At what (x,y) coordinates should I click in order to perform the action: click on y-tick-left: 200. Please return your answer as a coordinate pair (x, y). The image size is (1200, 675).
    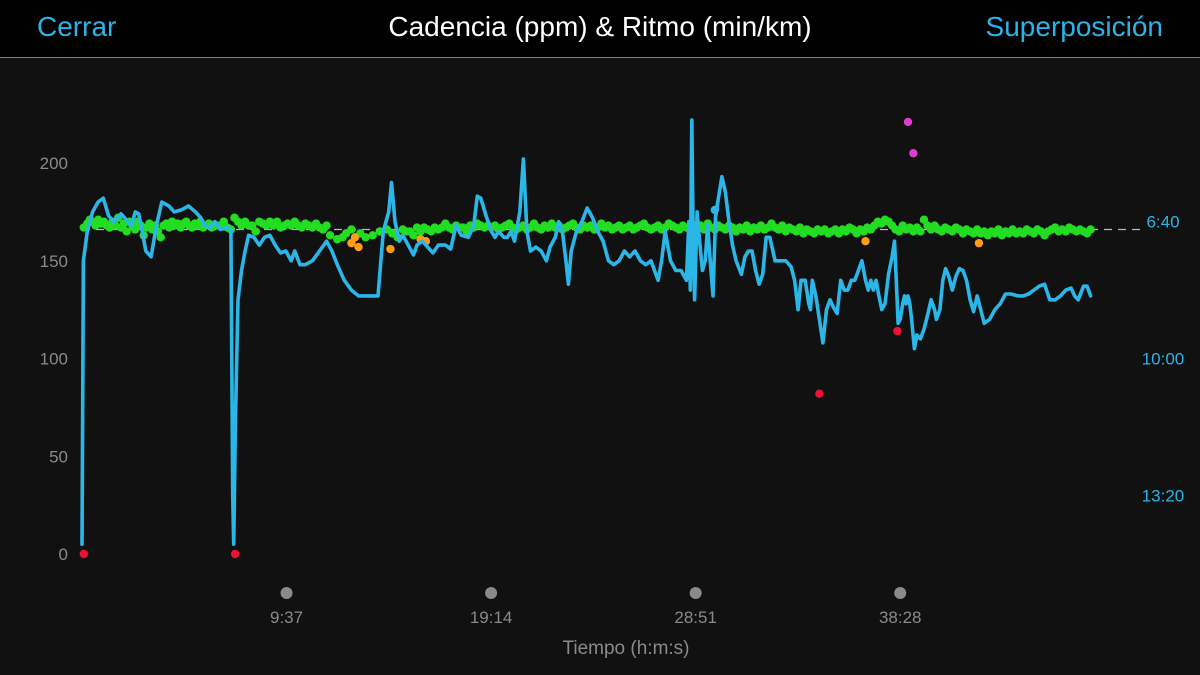
    Looking at the image, I should click on (54, 163).